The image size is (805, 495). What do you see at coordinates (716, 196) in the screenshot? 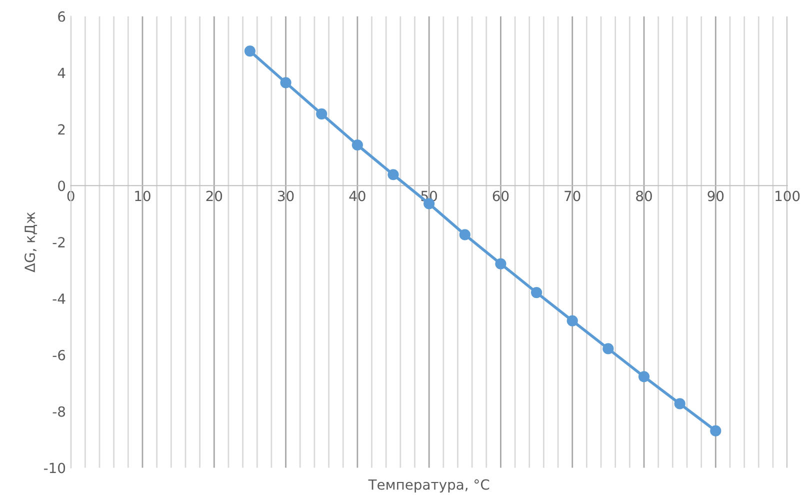
I see `x-tick-label: 90` at bounding box center [716, 196].